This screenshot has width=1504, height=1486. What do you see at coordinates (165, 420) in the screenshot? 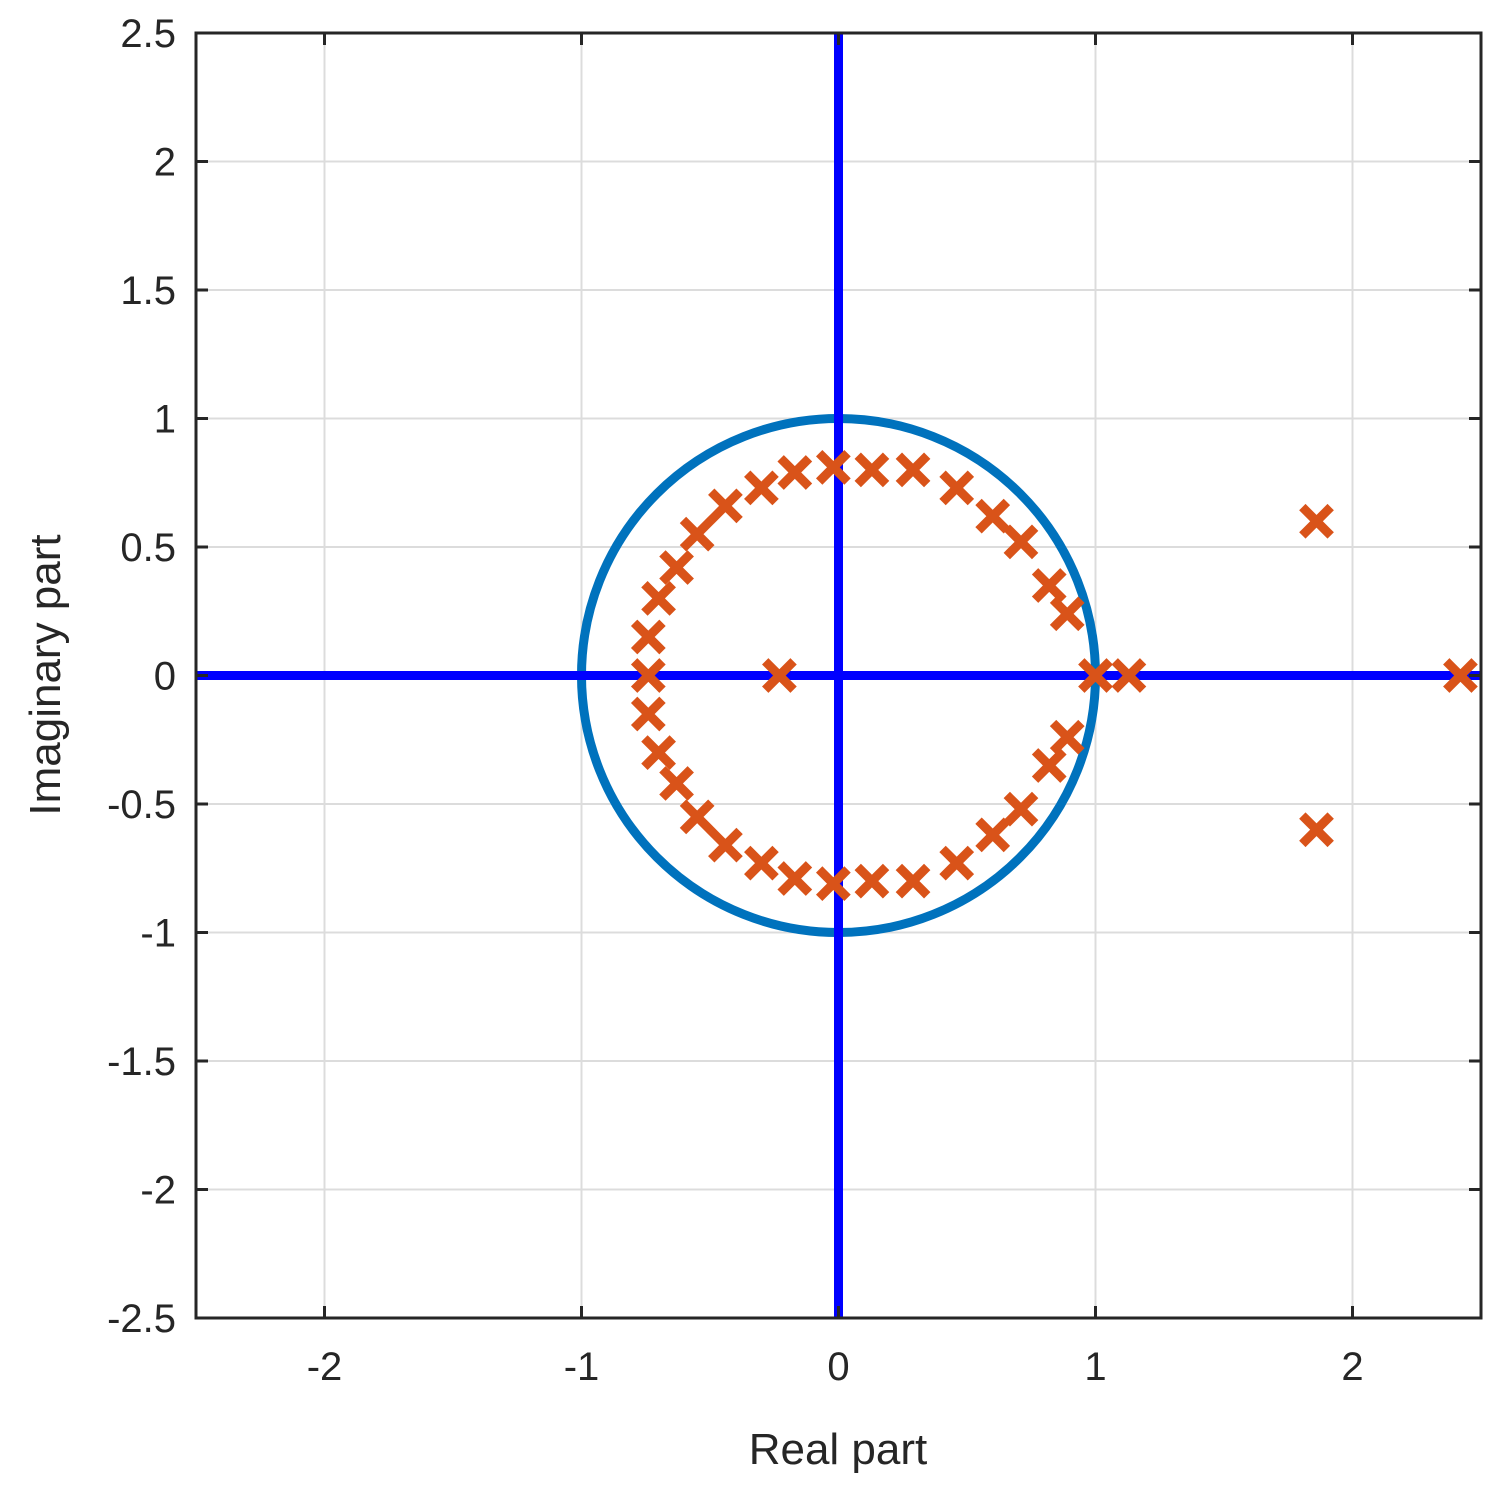
I see `y-tick-label: 1` at bounding box center [165, 420].